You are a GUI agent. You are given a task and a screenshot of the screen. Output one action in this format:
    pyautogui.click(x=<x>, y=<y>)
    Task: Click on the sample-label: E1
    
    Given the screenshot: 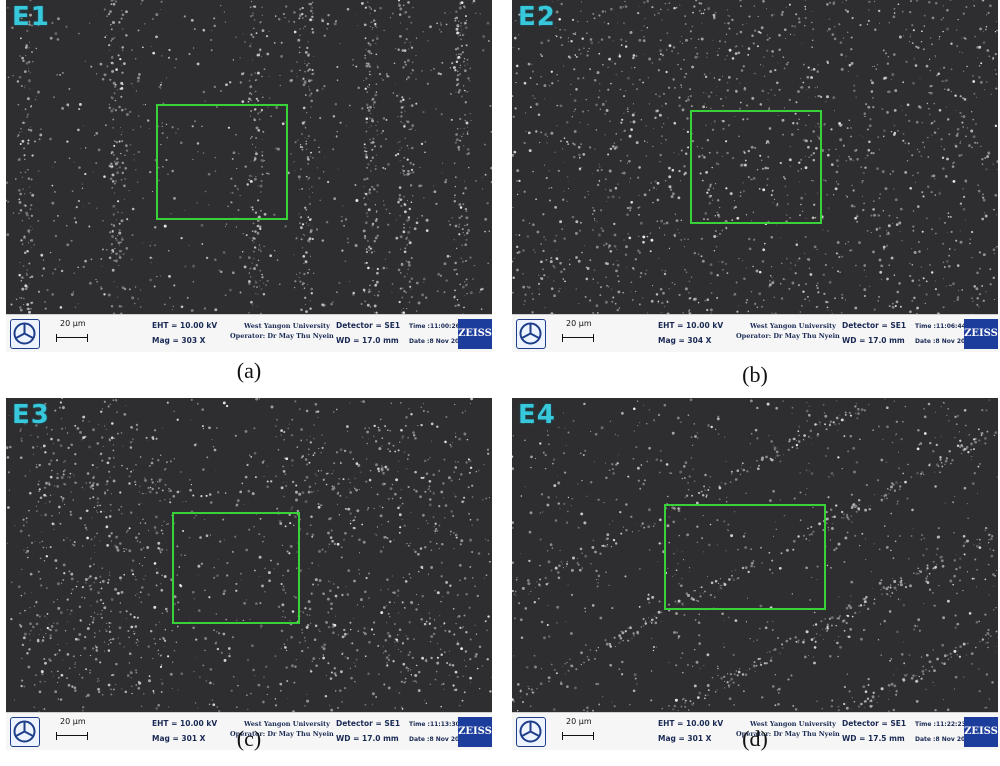 What is the action you would take?
    pyautogui.click(x=31, y=17)
    